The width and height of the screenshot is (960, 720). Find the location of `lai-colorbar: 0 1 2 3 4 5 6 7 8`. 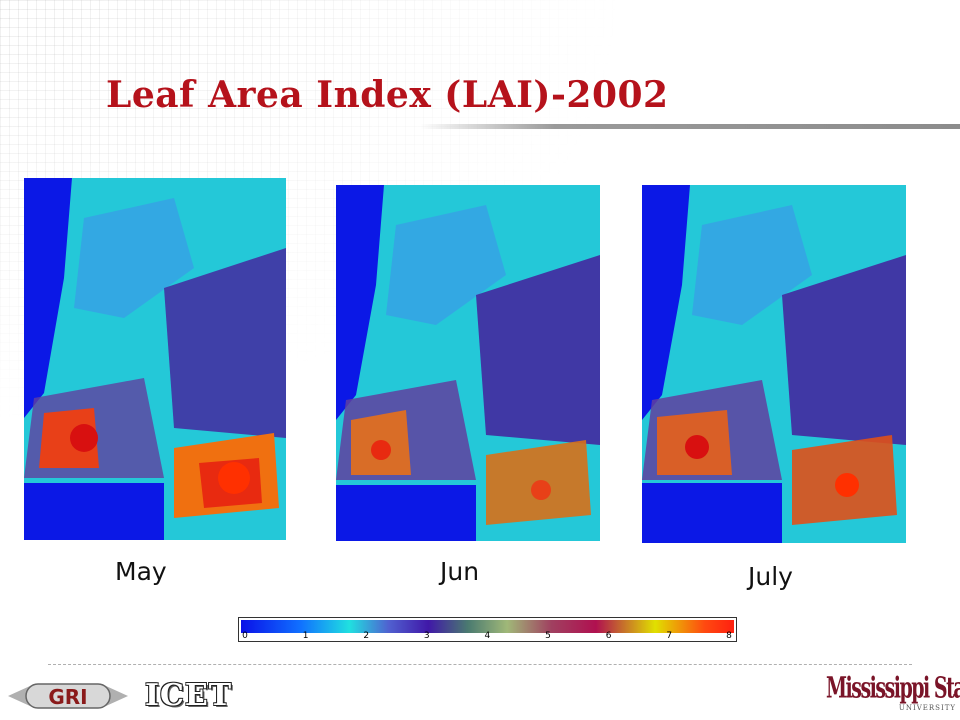

lai-colorbar: 0 1 2 3 4 5 6 7 8 is located at coordinates (487, 629).